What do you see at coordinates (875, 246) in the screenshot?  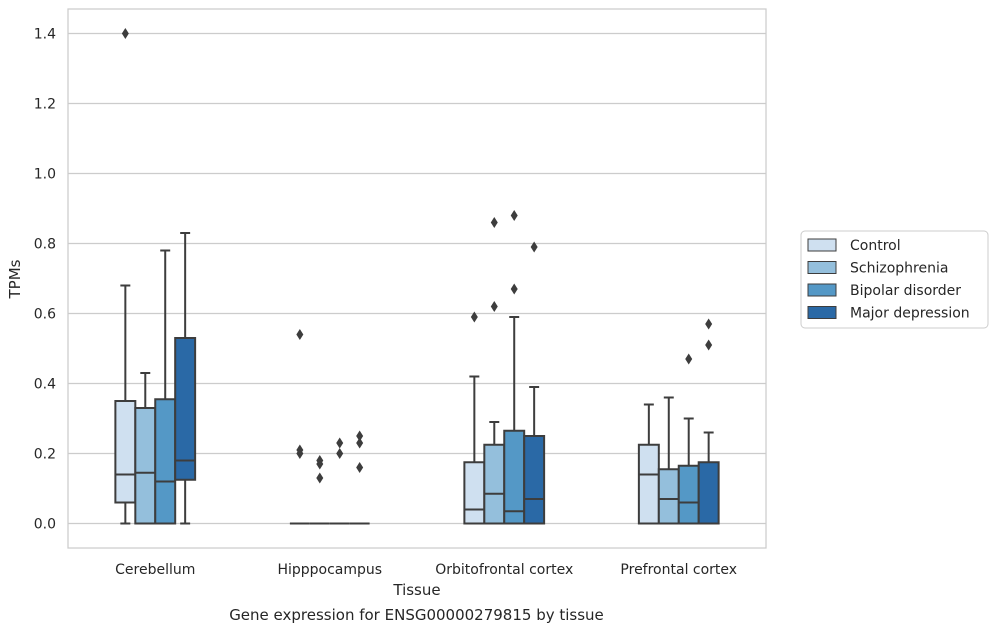 I see `legend-label: Control` at bounding box center [875, 246].